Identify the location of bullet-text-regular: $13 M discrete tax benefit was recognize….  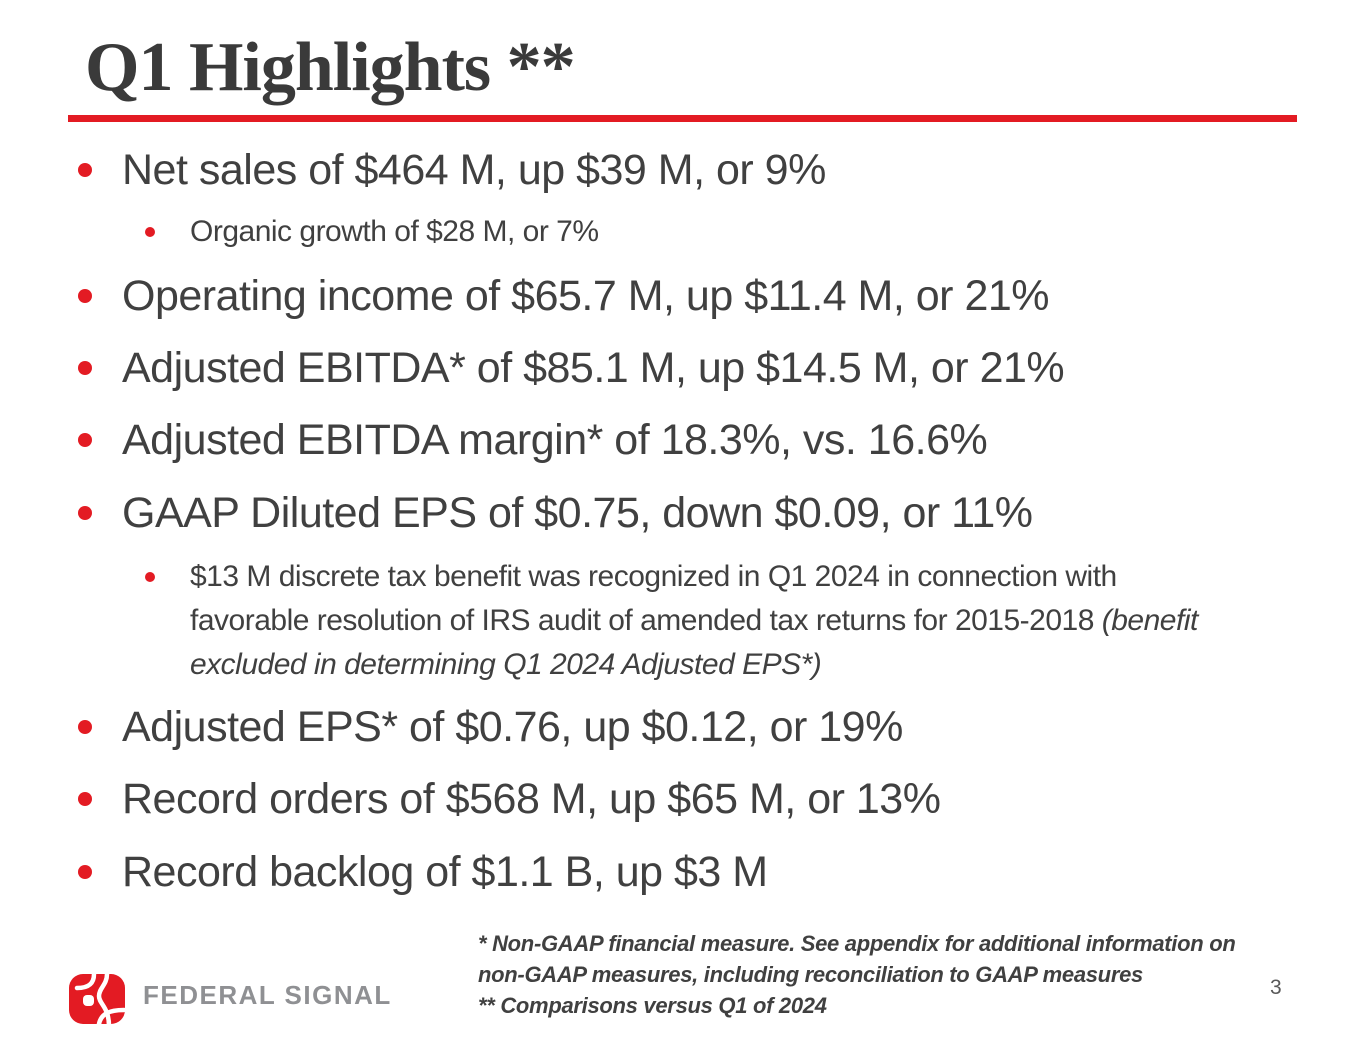
(653, 598).